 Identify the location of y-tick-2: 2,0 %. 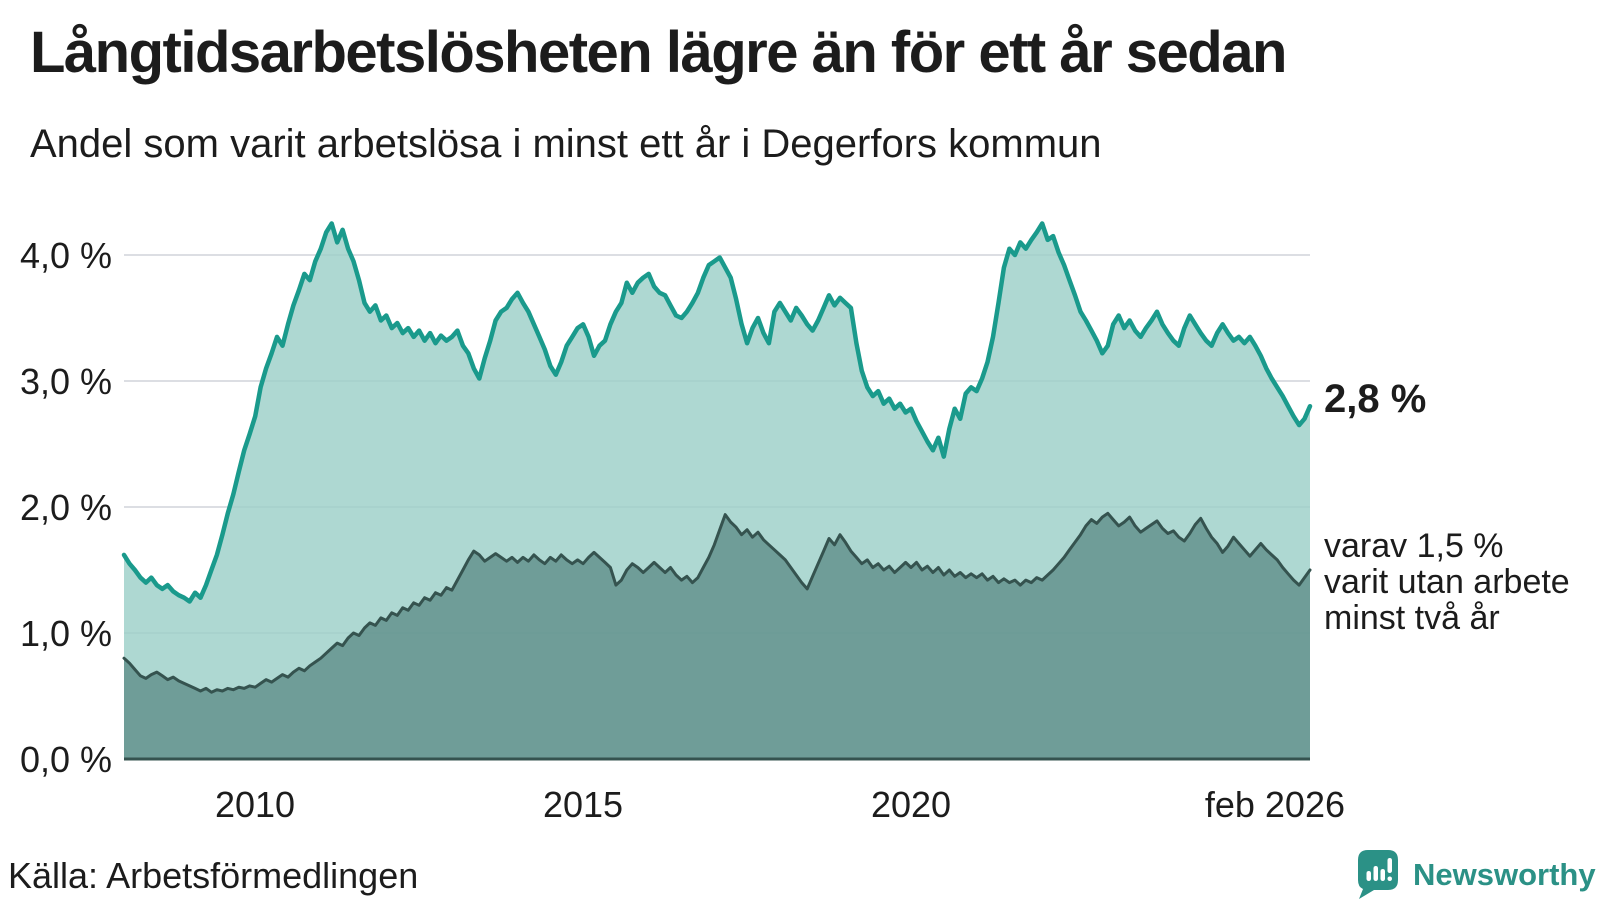
(66, 507).